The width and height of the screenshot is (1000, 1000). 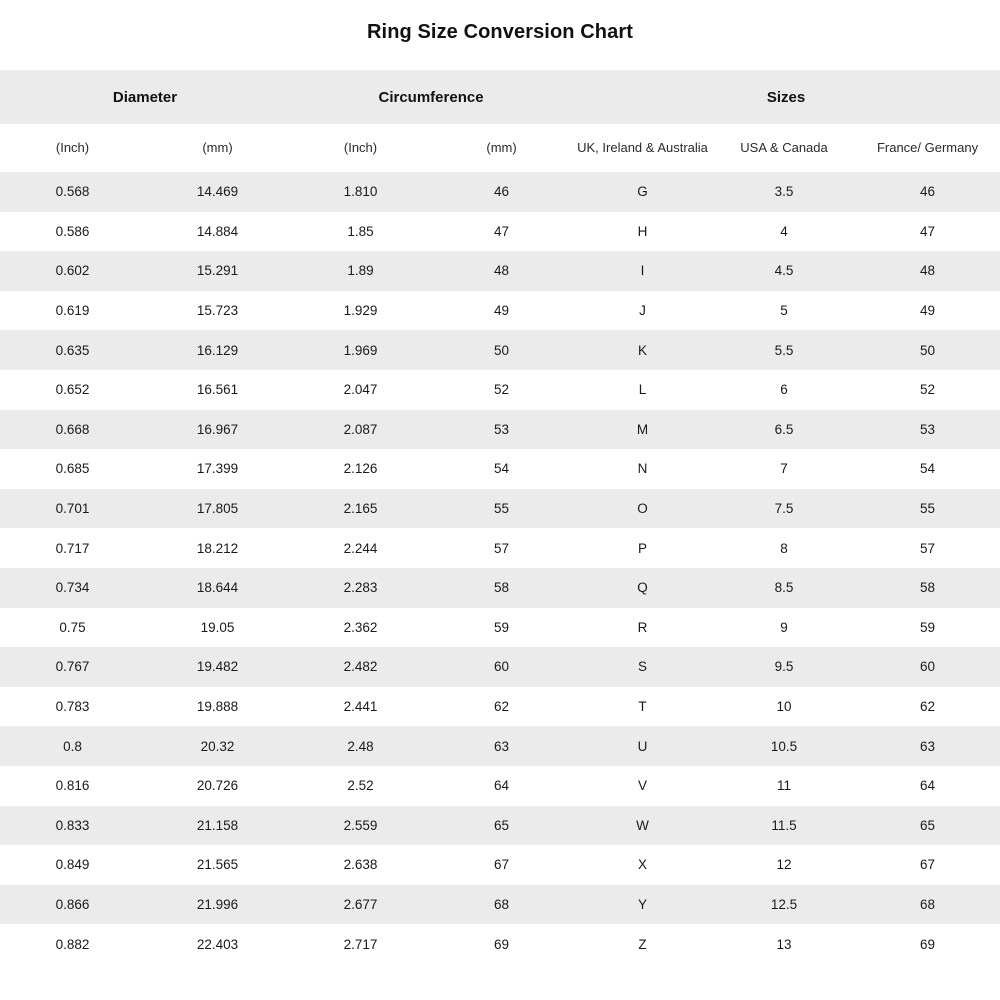 What do you see at coordinates (361, 192) in the screenshot?
I see `table-cell: 1.810` at bounding box center [361, 192].